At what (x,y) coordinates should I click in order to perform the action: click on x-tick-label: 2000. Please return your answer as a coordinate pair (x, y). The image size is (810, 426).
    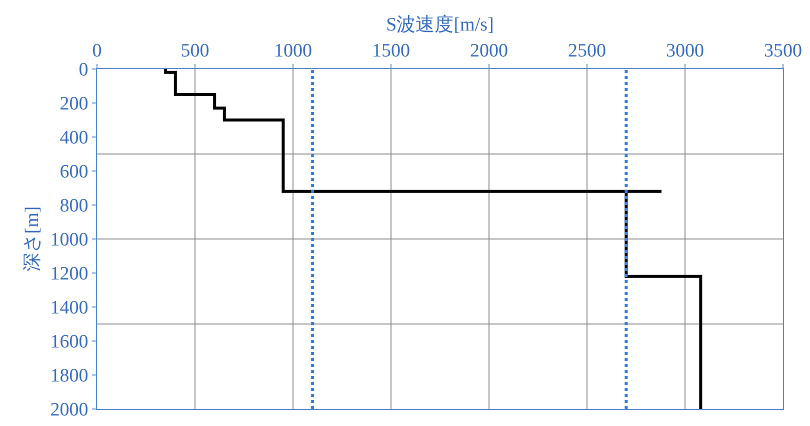
    Looking at the image, I should click on (489, 51).